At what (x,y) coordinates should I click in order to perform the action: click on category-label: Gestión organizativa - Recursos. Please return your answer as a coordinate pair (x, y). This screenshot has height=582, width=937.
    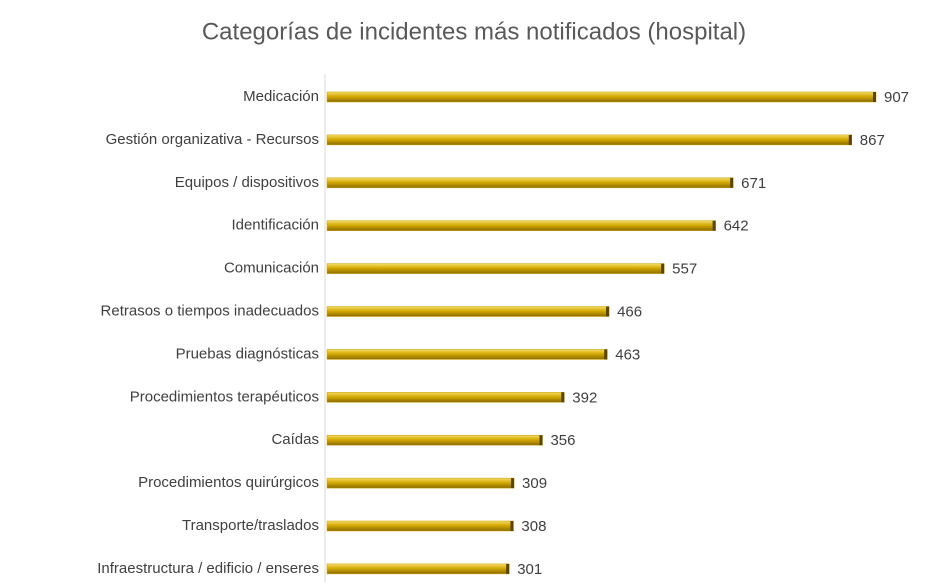
    Looking at the image, I should click on (212, 139).